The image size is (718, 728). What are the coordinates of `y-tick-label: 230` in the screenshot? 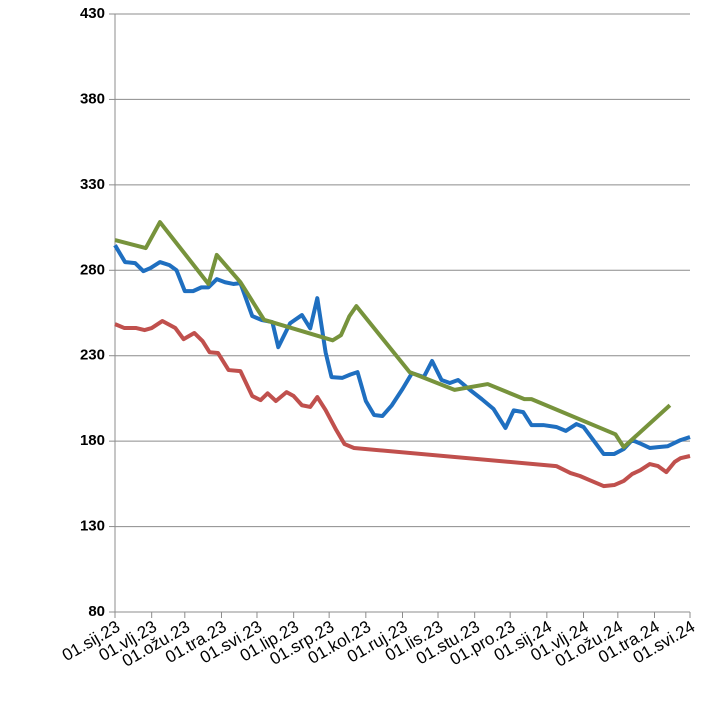 It's located at (92, 355).